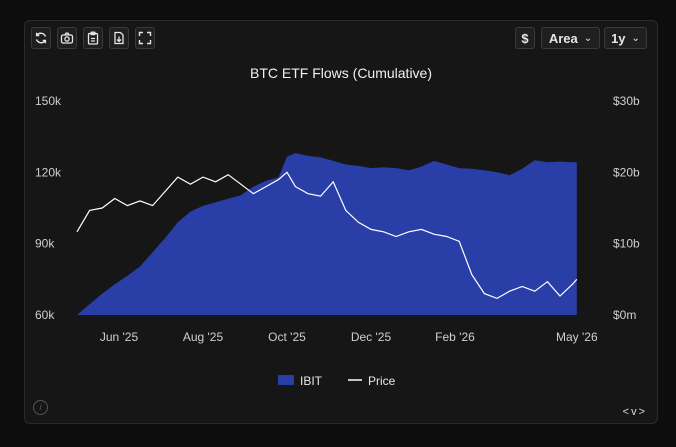 The image size is (676, 447). What do you see at coordinates (618, 38) in the screenshot?
I see `range-label: 1y` at bounding box center [618, 38].